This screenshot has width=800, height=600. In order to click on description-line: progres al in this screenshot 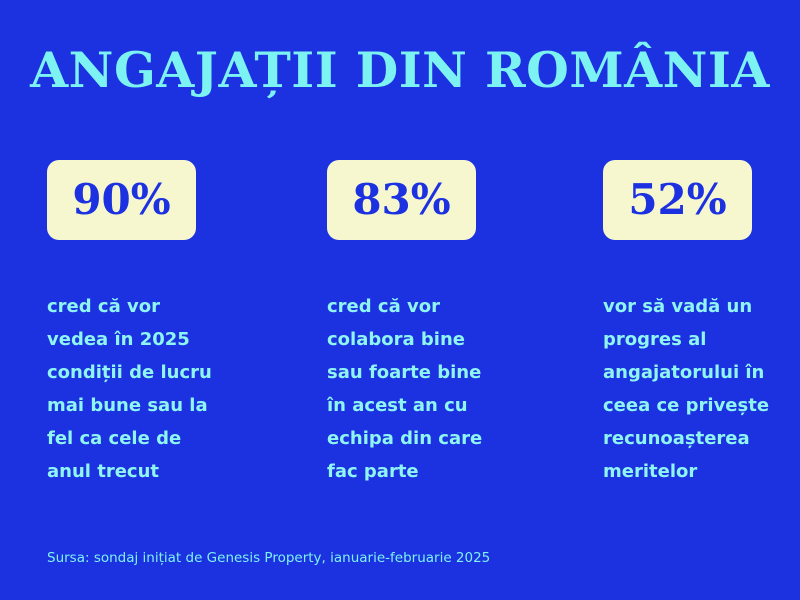, I will do `click(655, 339)`.